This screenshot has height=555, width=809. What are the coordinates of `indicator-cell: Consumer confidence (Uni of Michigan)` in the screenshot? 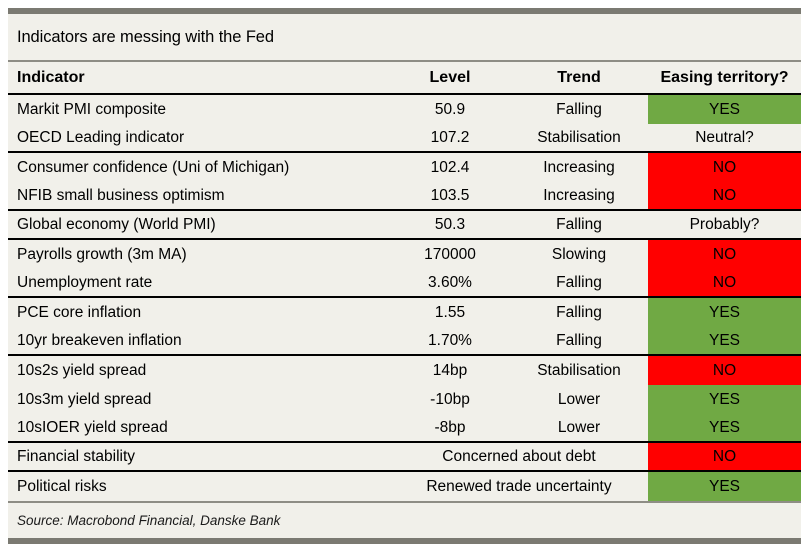 It's located at (153, 167).